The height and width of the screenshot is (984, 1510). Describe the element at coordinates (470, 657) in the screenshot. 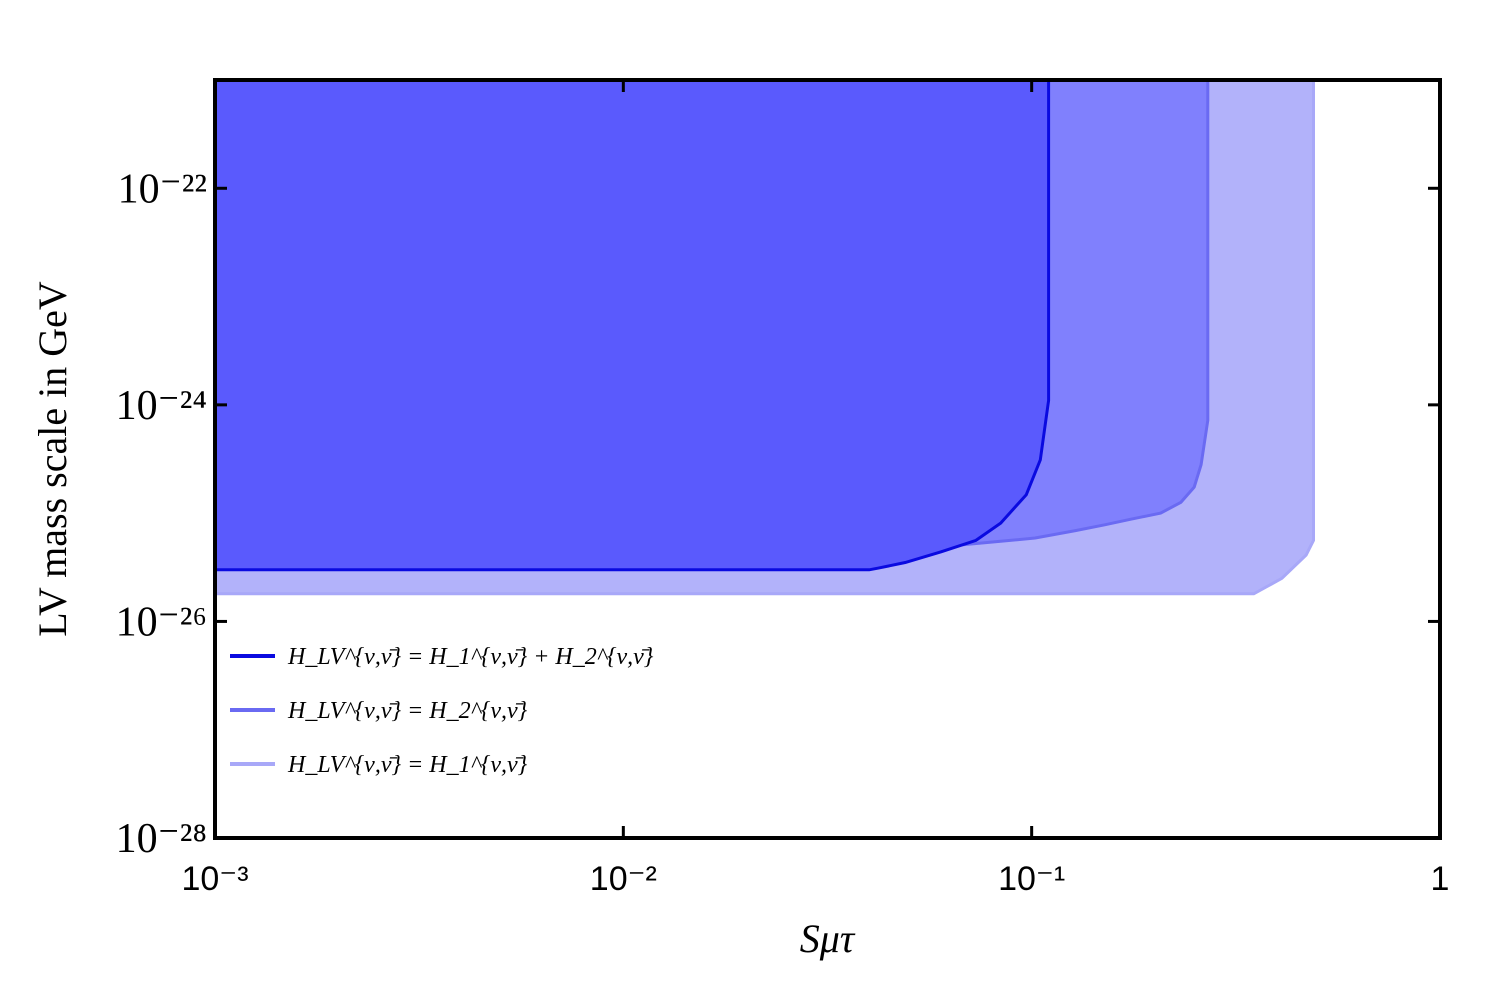

I see `legend-label: H_LV^{ν,ν̄} = H_1^{ν,ν̄} + H_2^{ν,ν̄}` at that location.